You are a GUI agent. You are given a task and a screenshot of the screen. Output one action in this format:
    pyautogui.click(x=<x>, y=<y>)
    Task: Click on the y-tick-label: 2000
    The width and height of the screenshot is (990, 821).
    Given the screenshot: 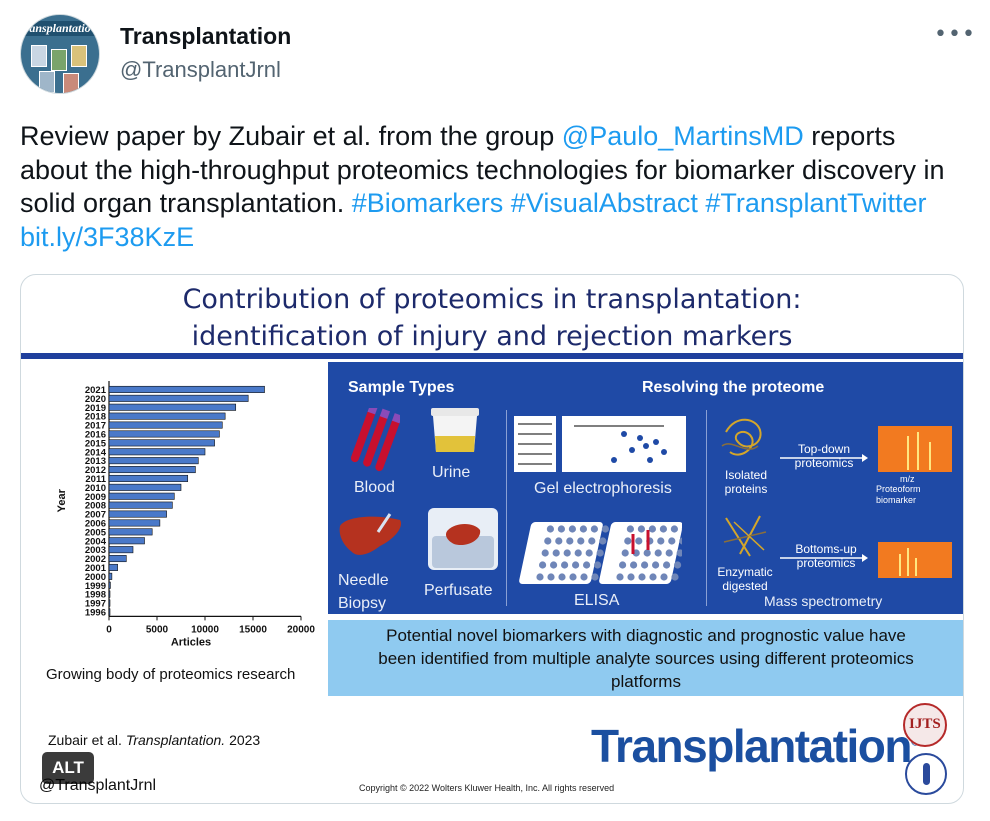 What is the action you would take?
    pyautogui.click(x=95, y=577)
    